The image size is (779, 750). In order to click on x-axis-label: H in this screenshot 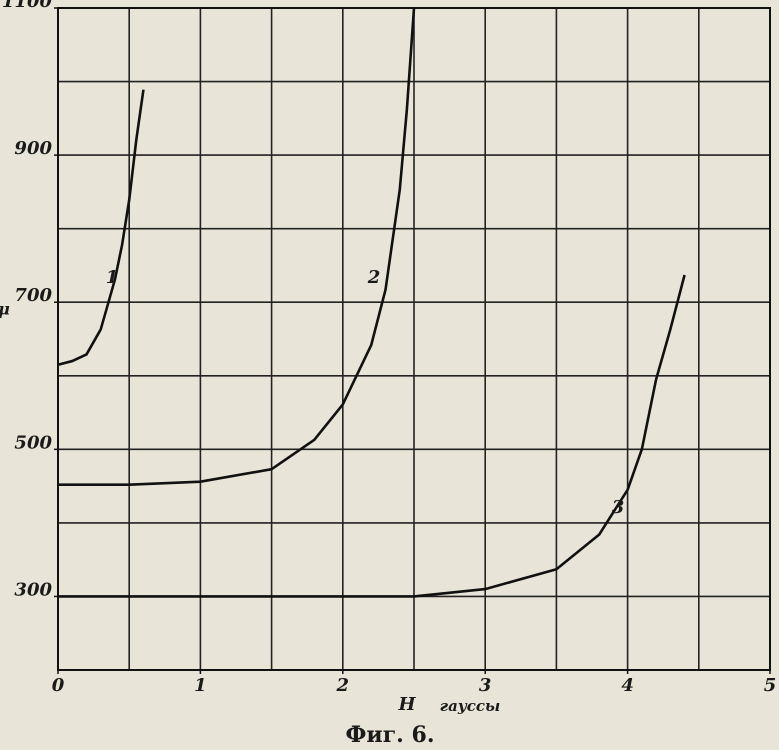, I will do `click(406, 704)`.